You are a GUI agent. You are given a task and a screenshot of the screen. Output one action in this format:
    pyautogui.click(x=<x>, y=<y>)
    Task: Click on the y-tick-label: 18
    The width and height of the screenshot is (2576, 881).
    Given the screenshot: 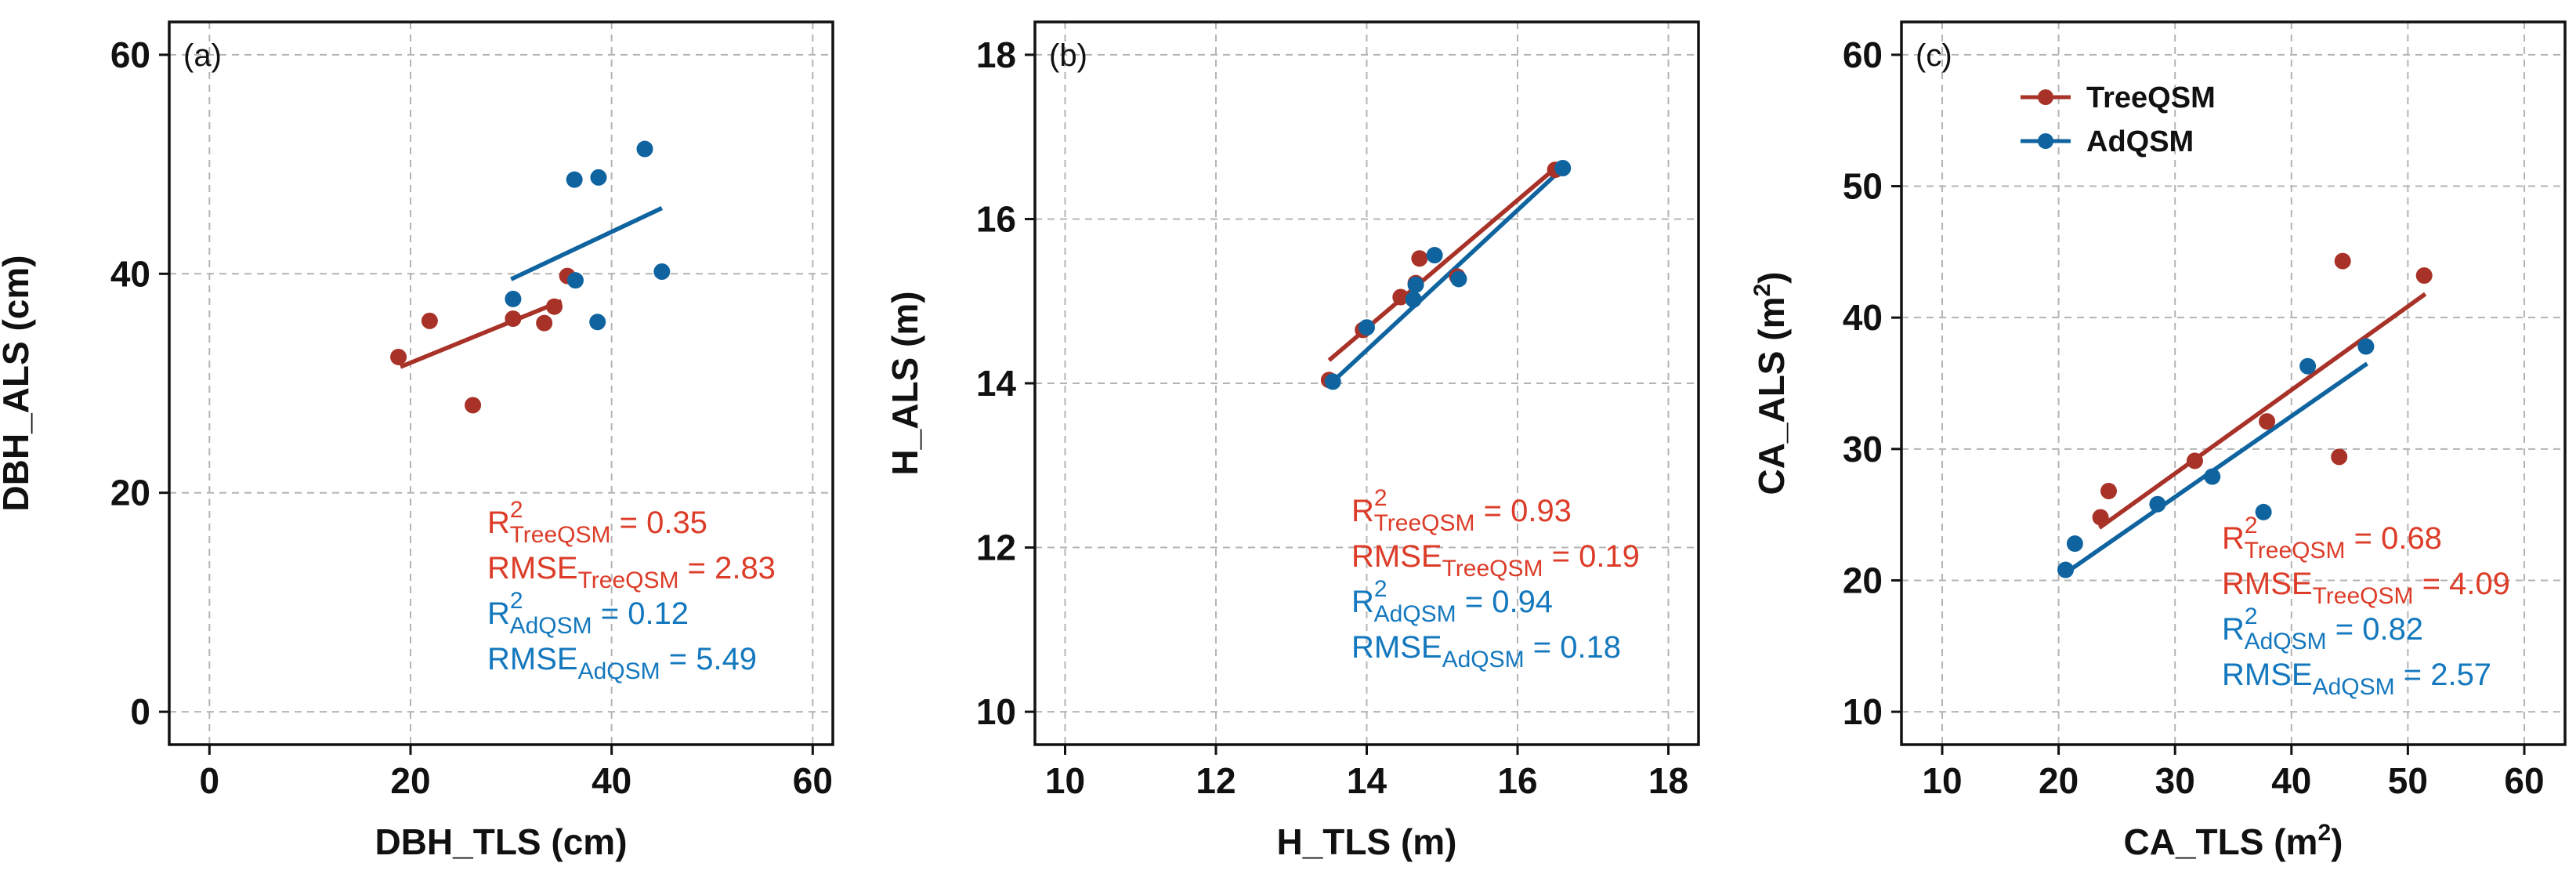 What is the action you would take?
    pyautogui.click(x=996, y=54)
    